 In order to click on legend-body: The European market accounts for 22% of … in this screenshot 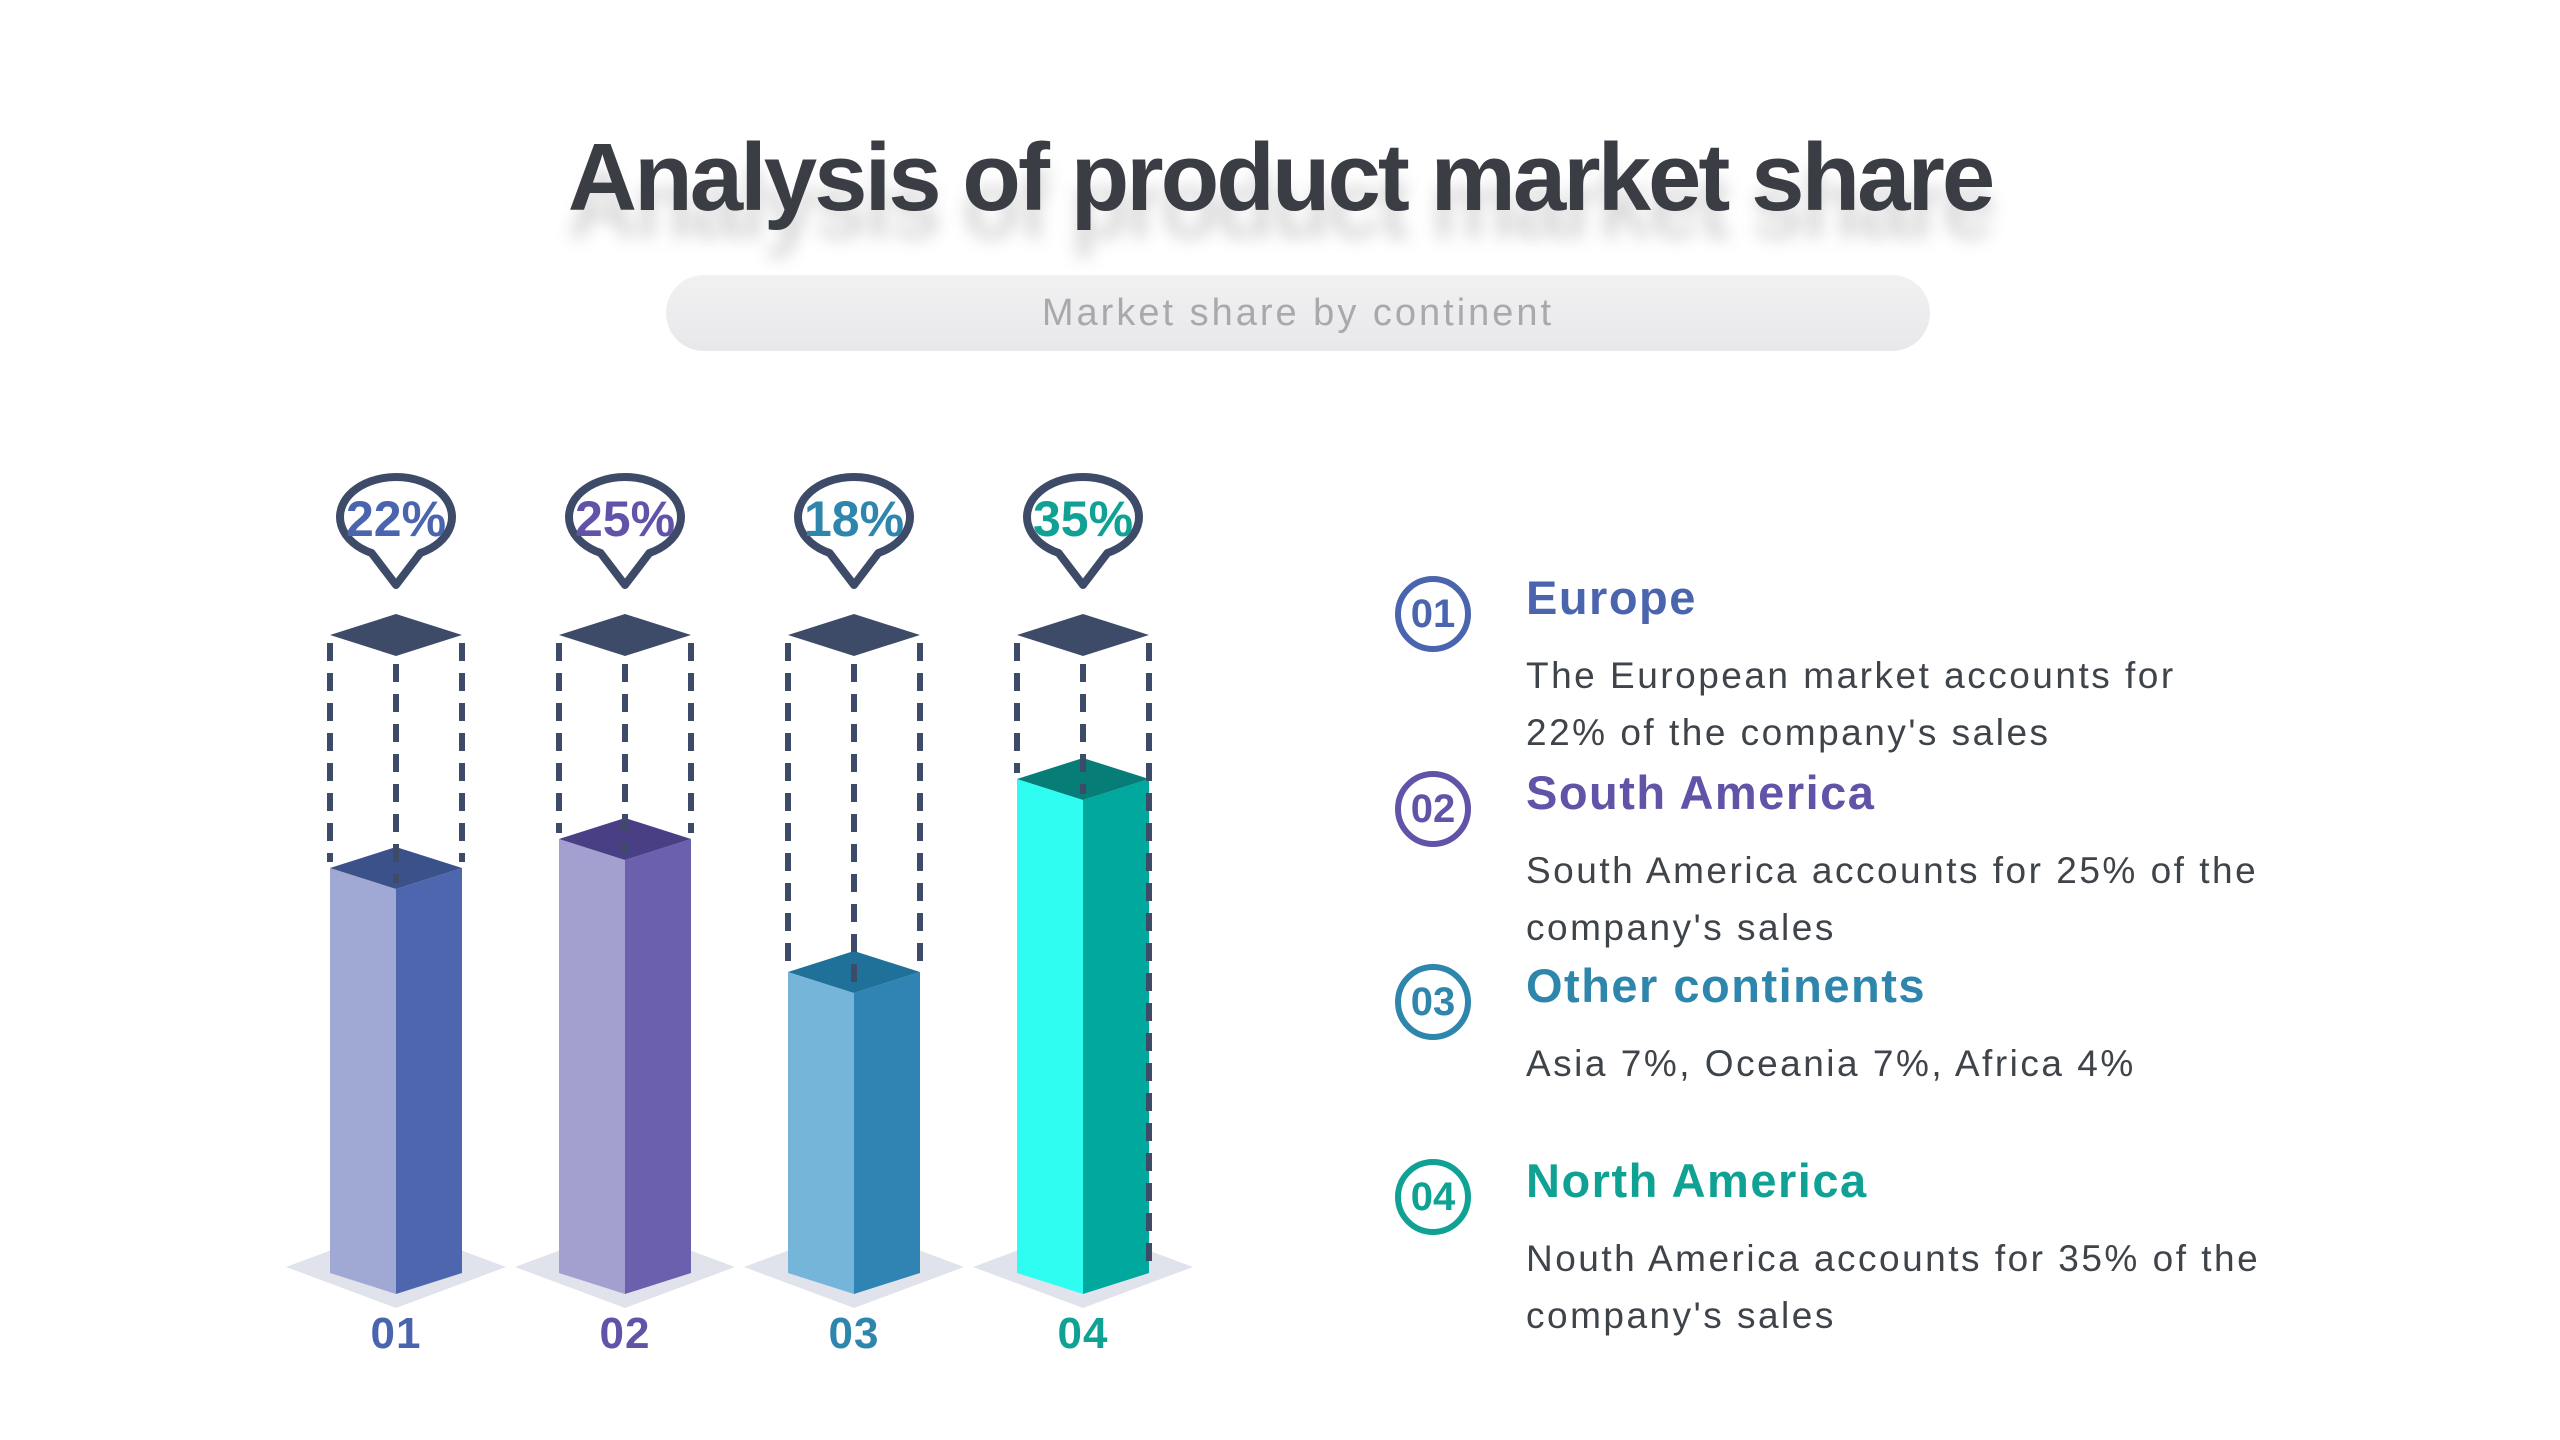, I will do `click(1851, 704)`.